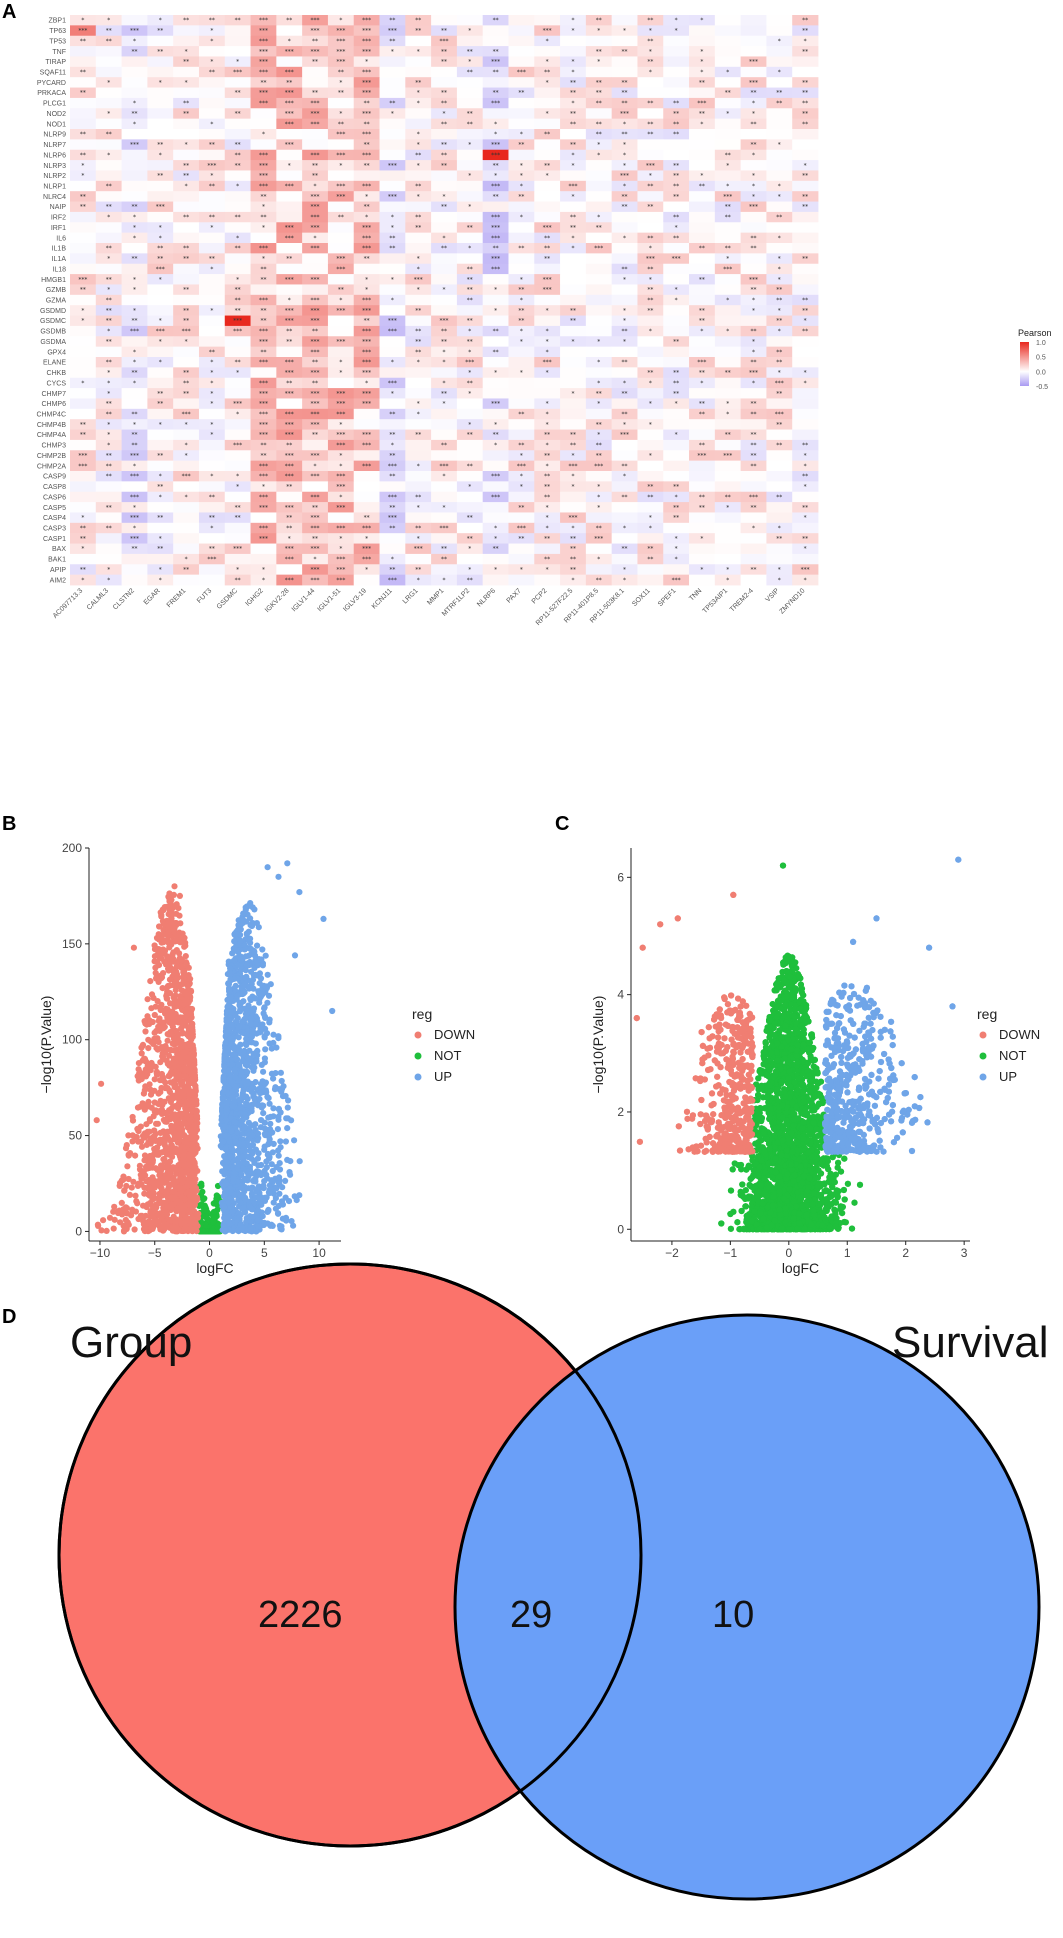 Image resolution: width=1063 pixels, height=1938 pixels. Describe the element at coordinates (1035, 333) in the screenshot. I see `heatmap-legend-title: Pearson` at that location.